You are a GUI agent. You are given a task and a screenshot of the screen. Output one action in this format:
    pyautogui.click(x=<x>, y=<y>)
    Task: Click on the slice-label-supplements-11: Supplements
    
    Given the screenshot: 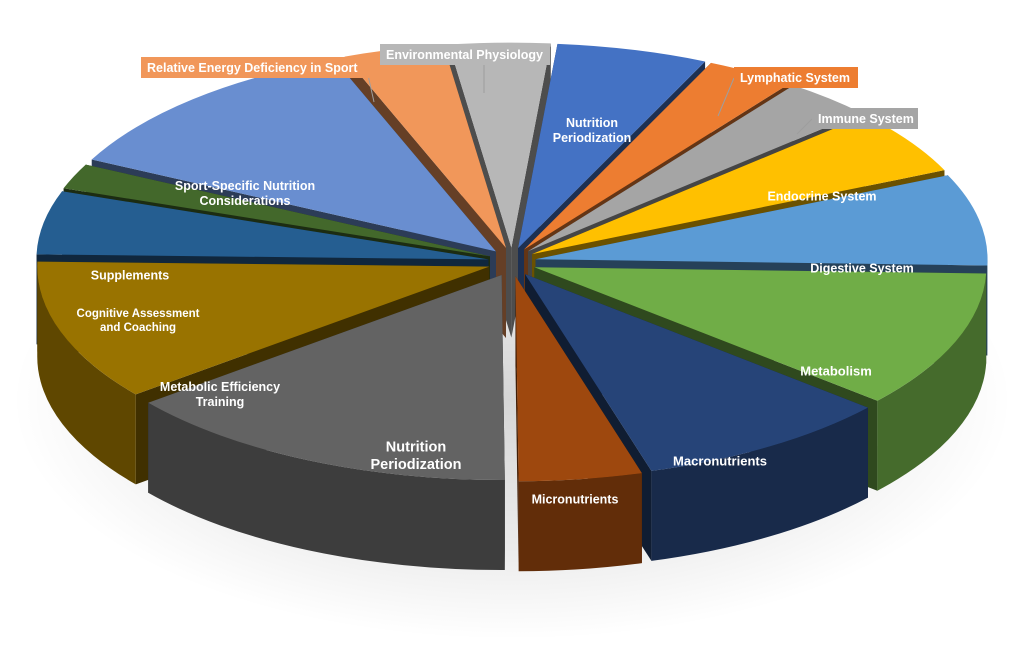 What is the action you would take?
    pyautogui.click(x=130, y=275)
    